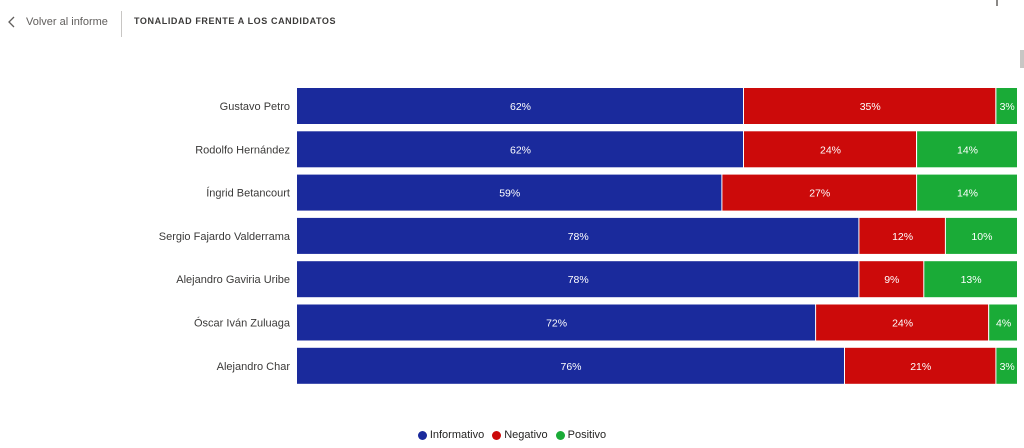  What do you see at coordinates (254, 367) in the screenshot?
I see `category-label: Alejandro Char` at bounding box center [254, 367].